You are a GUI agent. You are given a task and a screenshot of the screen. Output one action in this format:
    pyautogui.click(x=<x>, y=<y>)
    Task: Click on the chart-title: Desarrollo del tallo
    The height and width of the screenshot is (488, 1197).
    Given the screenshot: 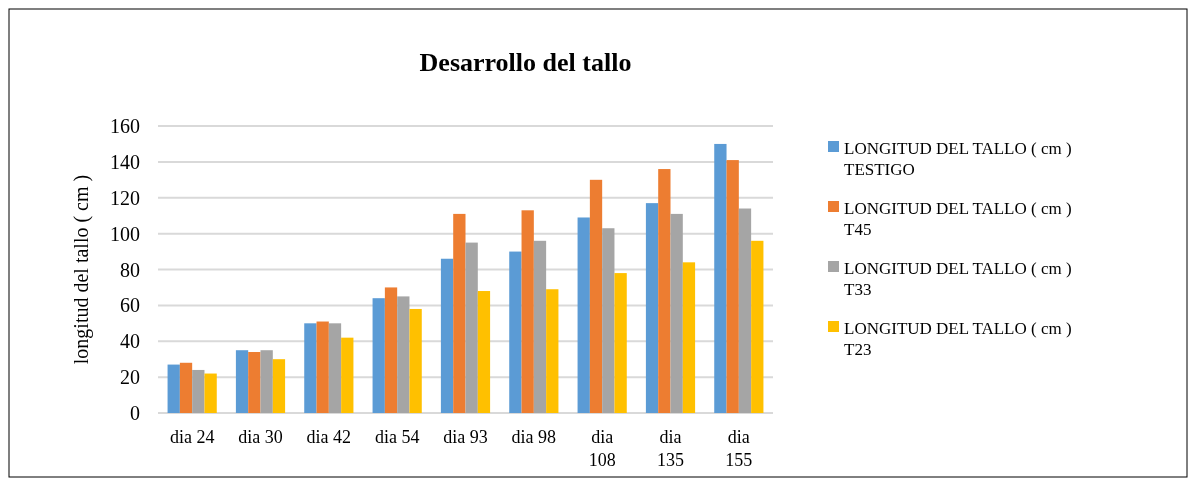 What is the action you would take?
    pyautogui.click(x=525, y=62)
    